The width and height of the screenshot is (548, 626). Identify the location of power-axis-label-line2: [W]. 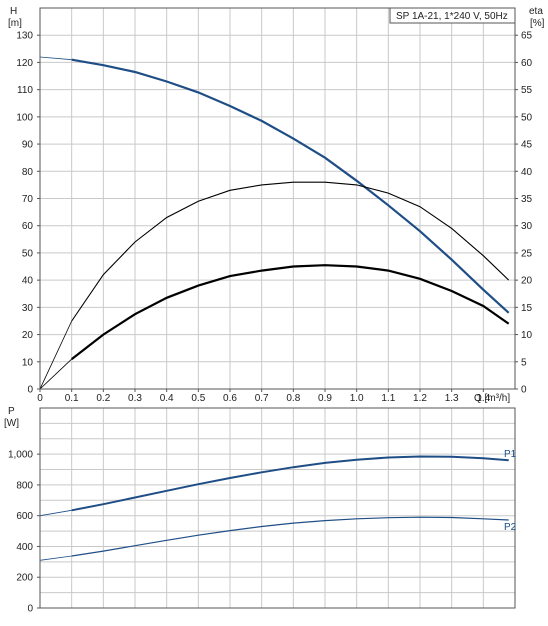
(11, 423).